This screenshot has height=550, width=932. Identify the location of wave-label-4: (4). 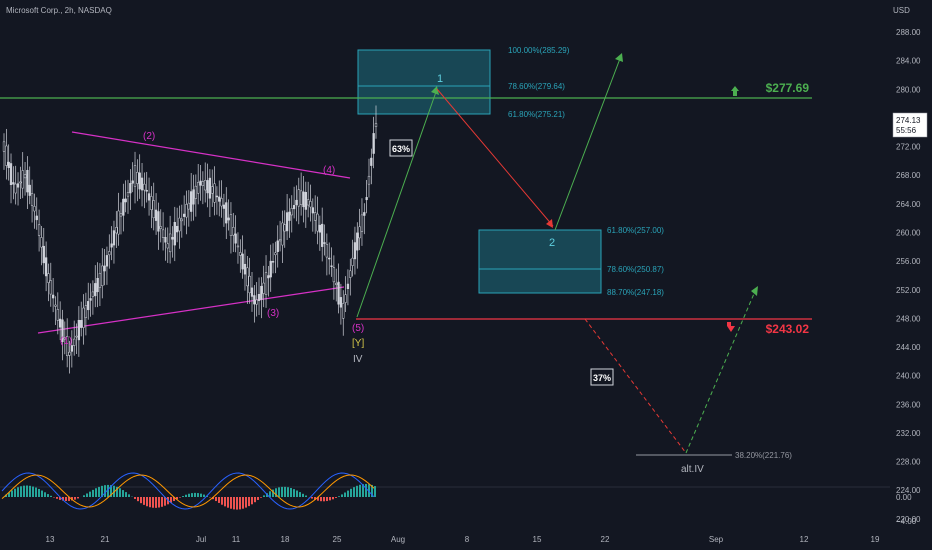
(329, 170).